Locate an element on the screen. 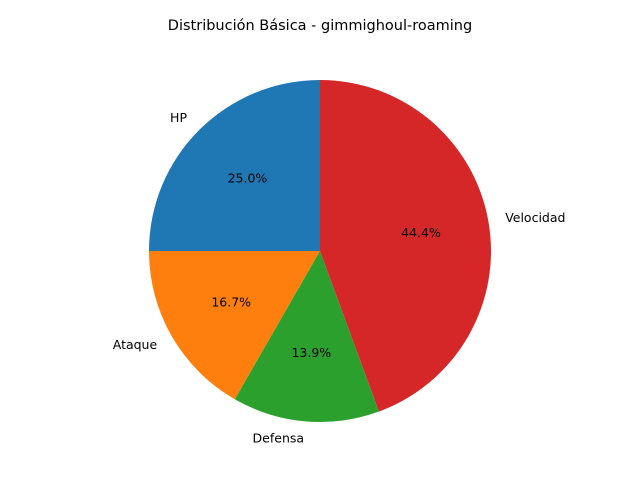  slice-percent-ataque: 16.7% is located at coordinates (231, 301).